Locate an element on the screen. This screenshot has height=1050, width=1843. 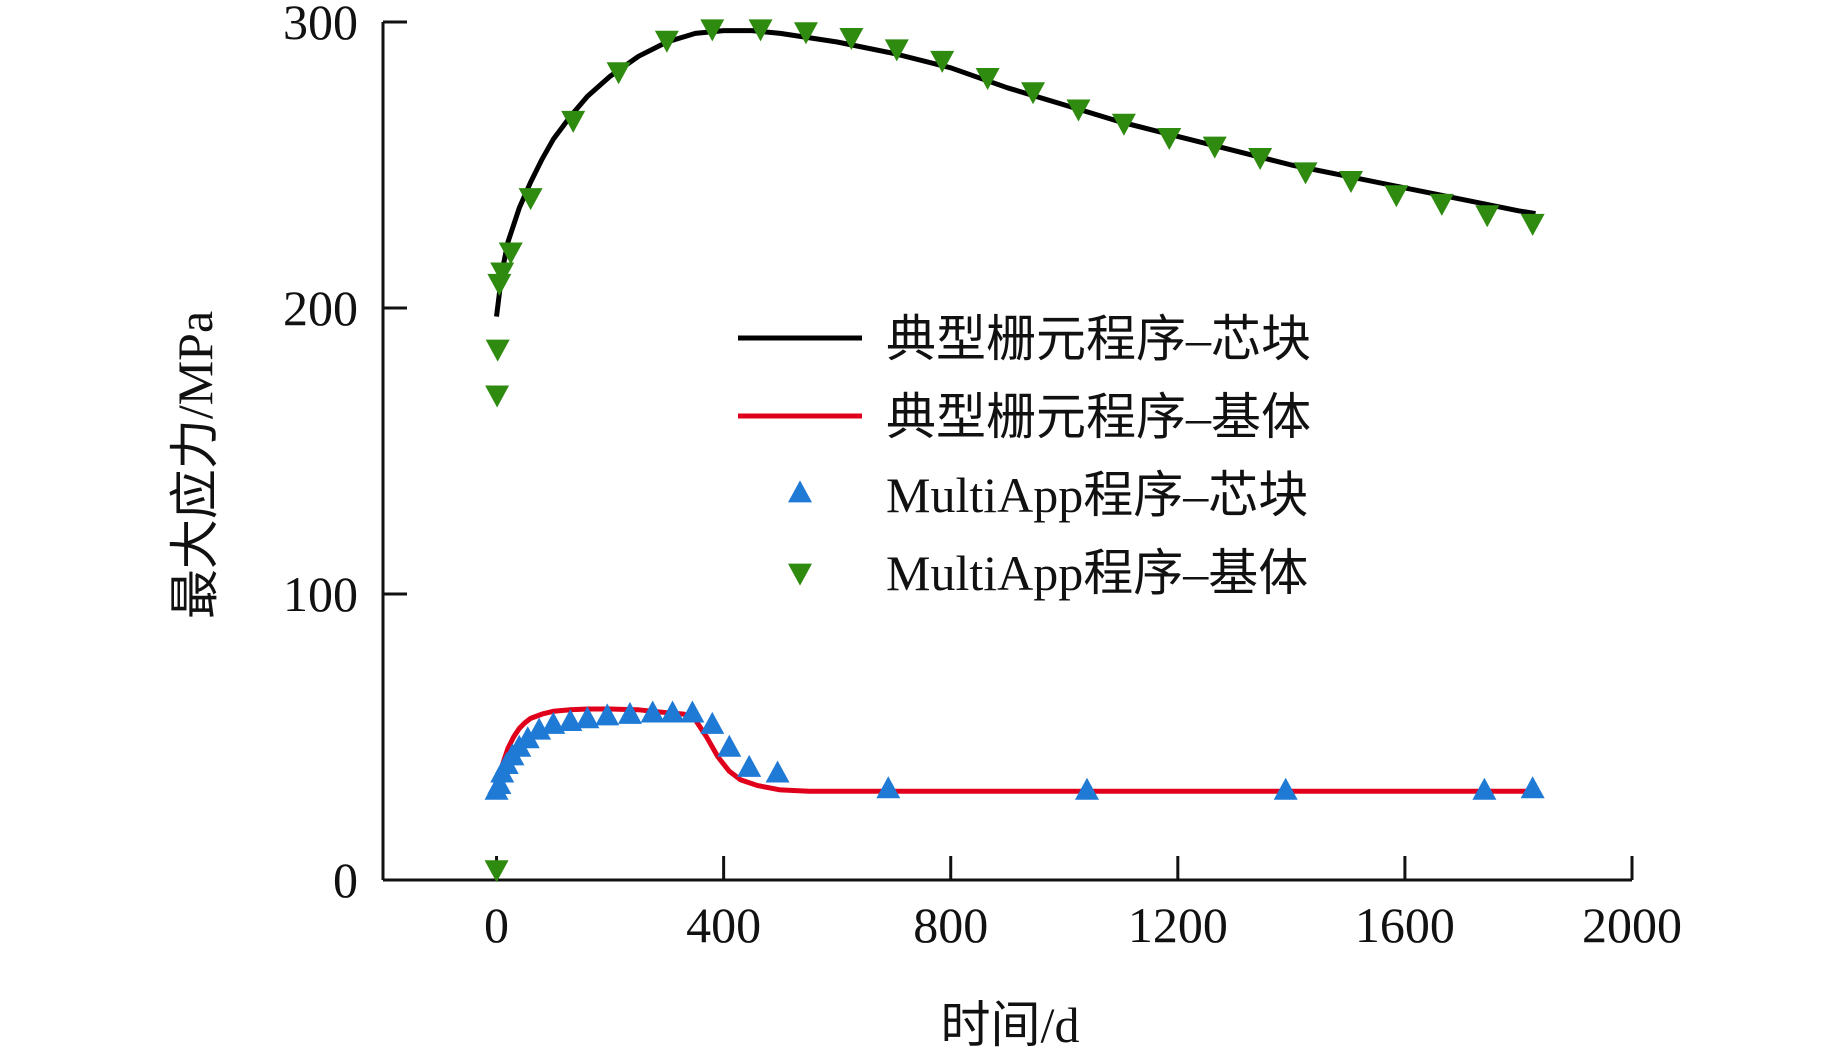
legend-label: 典型栅元程序–基体 is located at coordinates (1098, 417).